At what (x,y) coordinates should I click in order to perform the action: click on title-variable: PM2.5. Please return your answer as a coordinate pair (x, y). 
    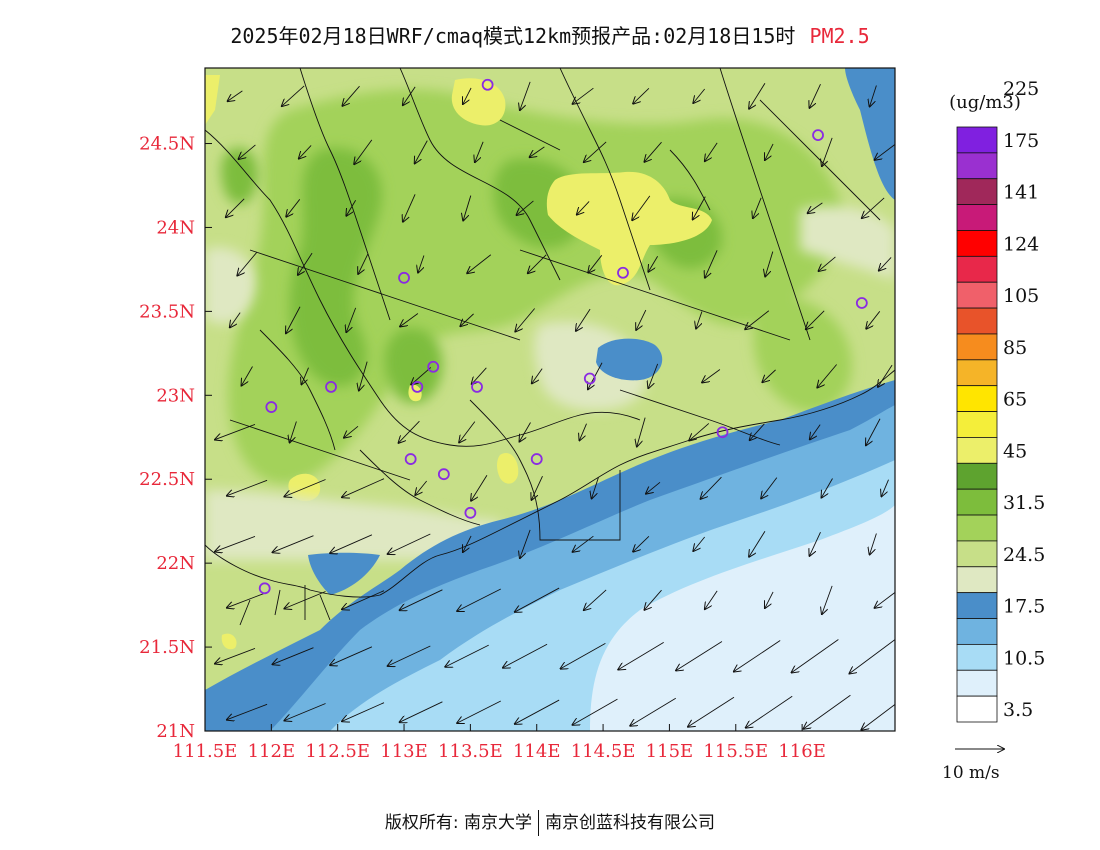
    Looking at the image, I should click on (839, 36).